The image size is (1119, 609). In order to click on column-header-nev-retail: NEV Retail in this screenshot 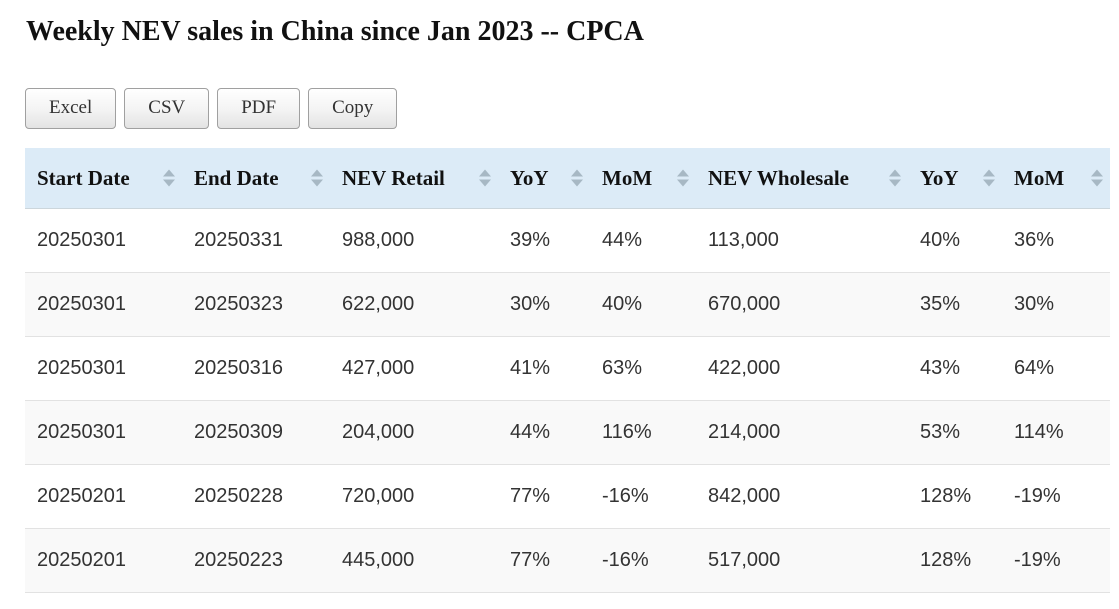, I will do `click(414, 178)`.